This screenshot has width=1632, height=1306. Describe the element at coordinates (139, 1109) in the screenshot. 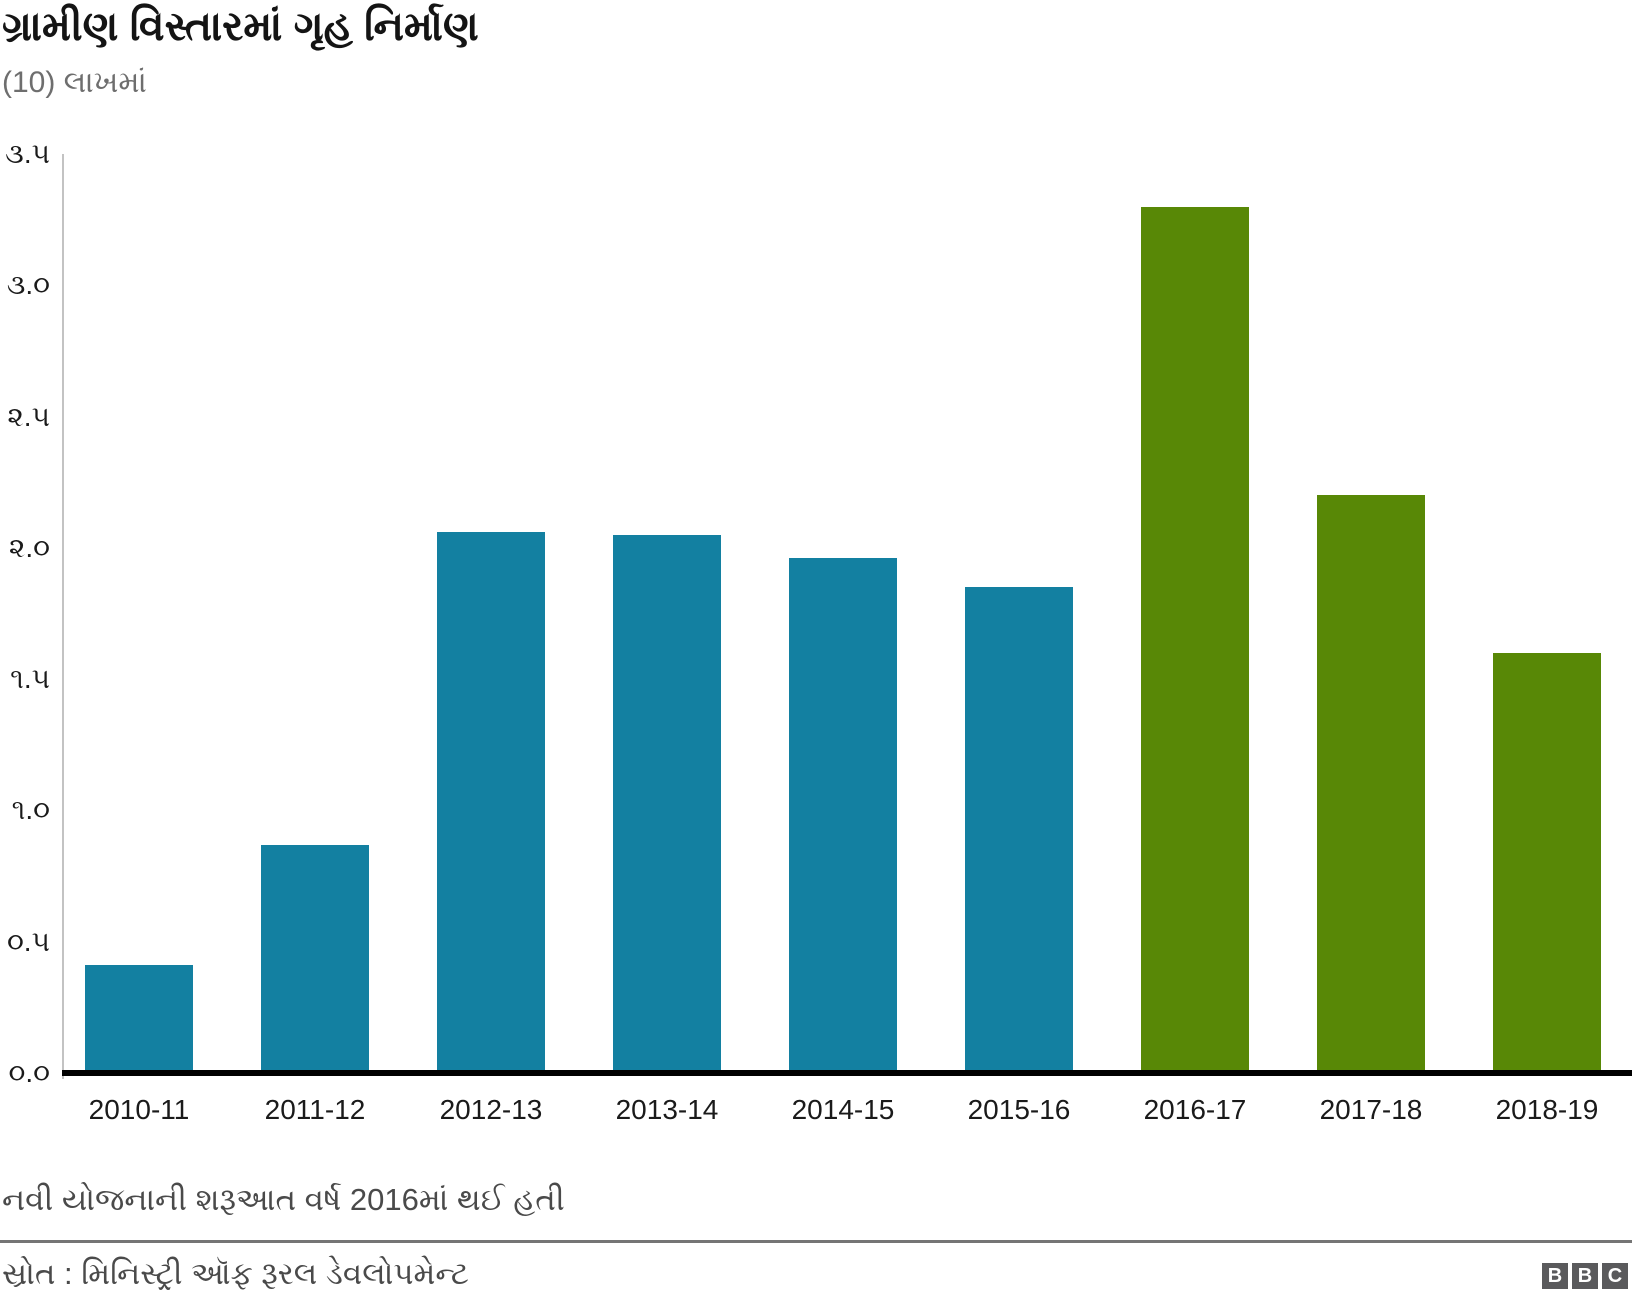

I see `x-label-2010-11: 2010-11` at that location.